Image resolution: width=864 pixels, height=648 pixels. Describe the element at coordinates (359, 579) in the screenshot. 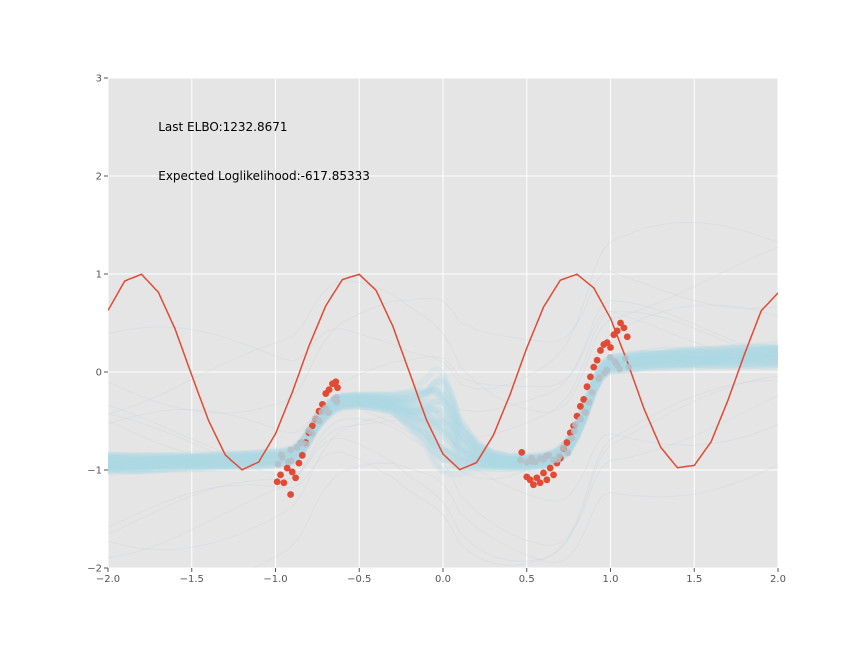

I see `x-tick-label-3: −0.5` at that location.